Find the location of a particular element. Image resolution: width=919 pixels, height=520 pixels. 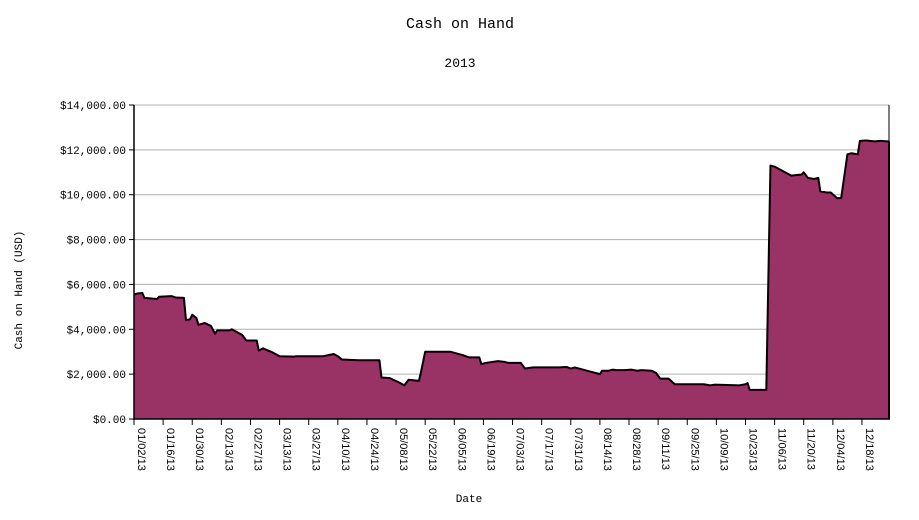

x-tick-label-2: 01/30/13 is located at coordinates (199, 449).